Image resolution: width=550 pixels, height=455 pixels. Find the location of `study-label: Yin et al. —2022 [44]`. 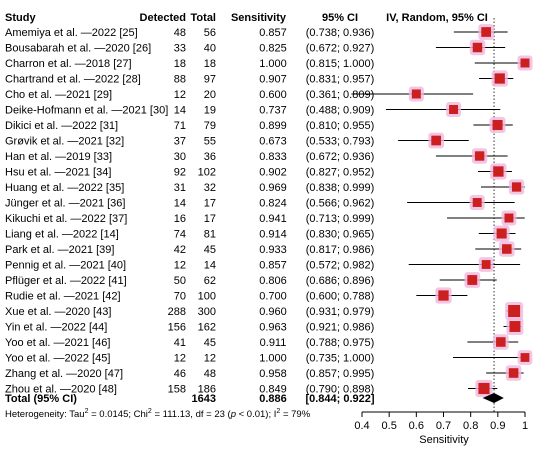

study-label: Yin et al. —2022 [44] is located at coordinates (56, 328).